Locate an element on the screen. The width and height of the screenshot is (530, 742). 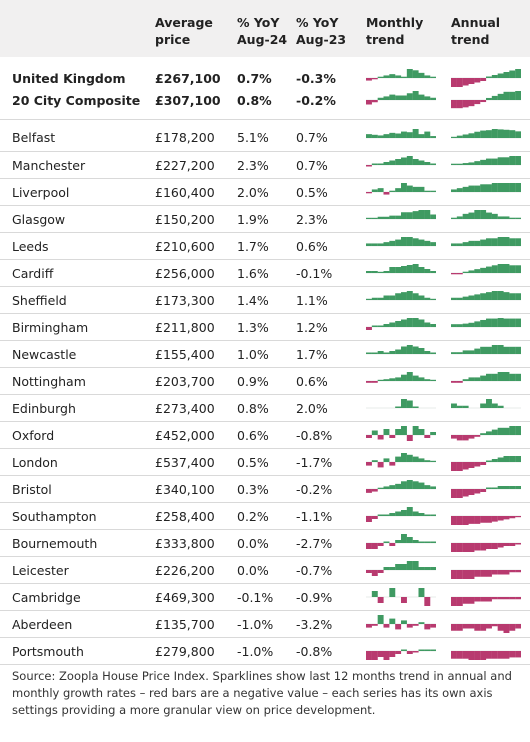
city-row: Manchester £227,200 2.3% 0.7% is located at coordinates (265, 165).